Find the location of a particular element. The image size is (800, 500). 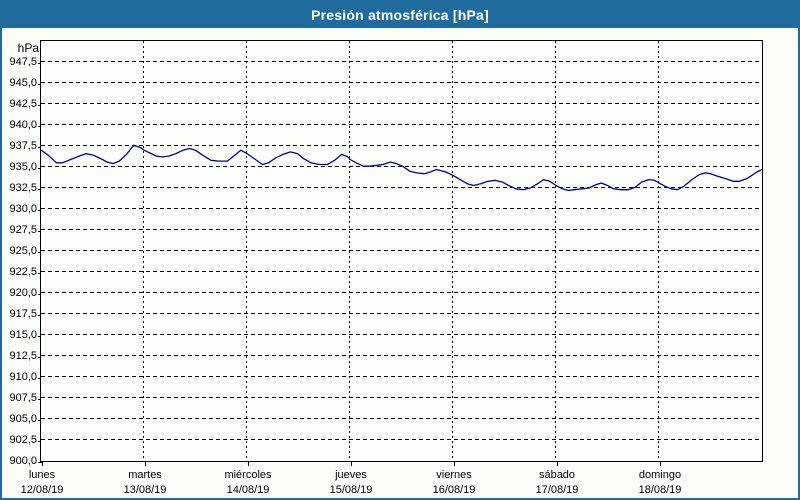

x-tick-date: 18/08/19 is located at coordinates (660, 490).